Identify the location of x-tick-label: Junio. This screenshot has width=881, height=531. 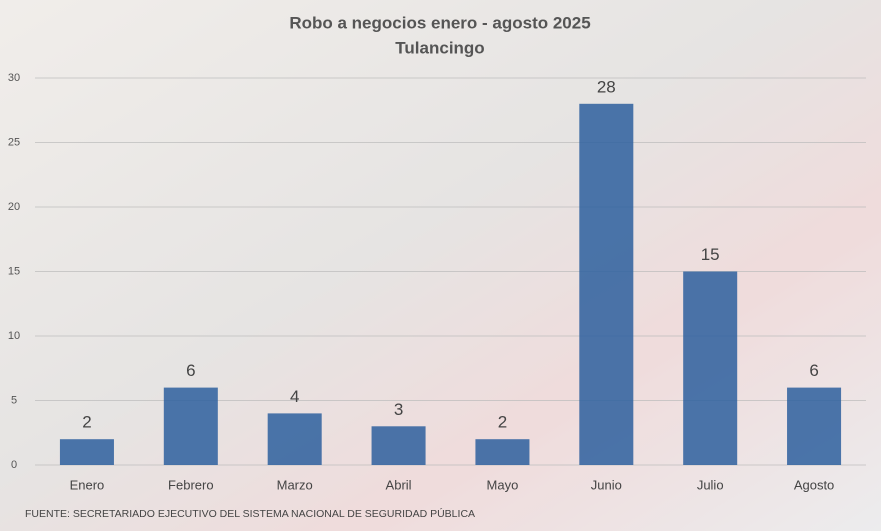
(606, 484).